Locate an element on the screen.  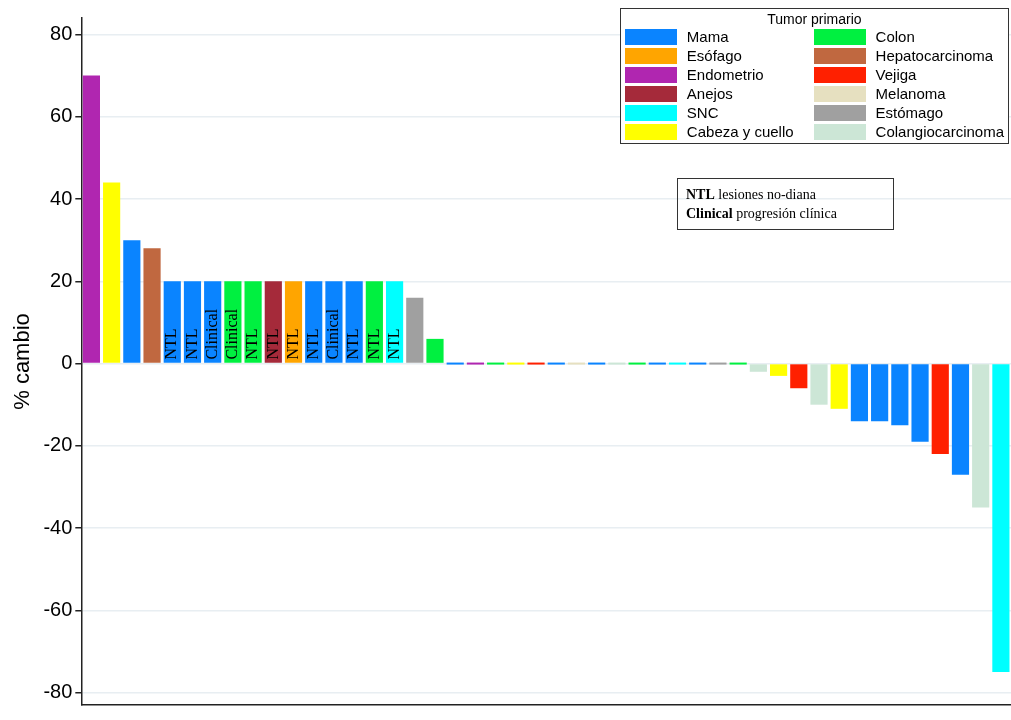
legend-label: Anejos is located at coordinates (709, 93).